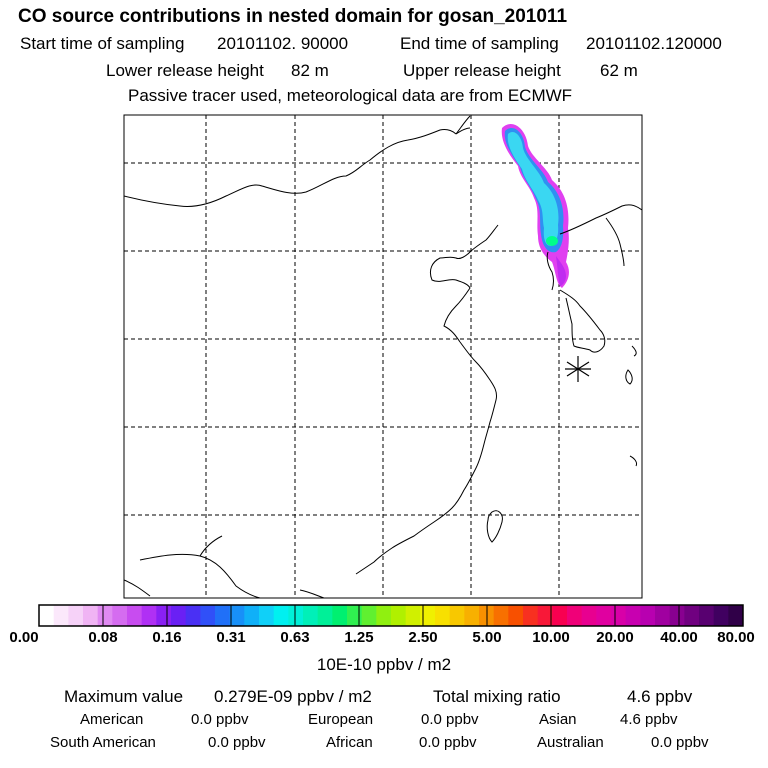 The width and height of the screenshot is (768, 768). I want to click on upper-height-value: 62 m, so click(619, 70).